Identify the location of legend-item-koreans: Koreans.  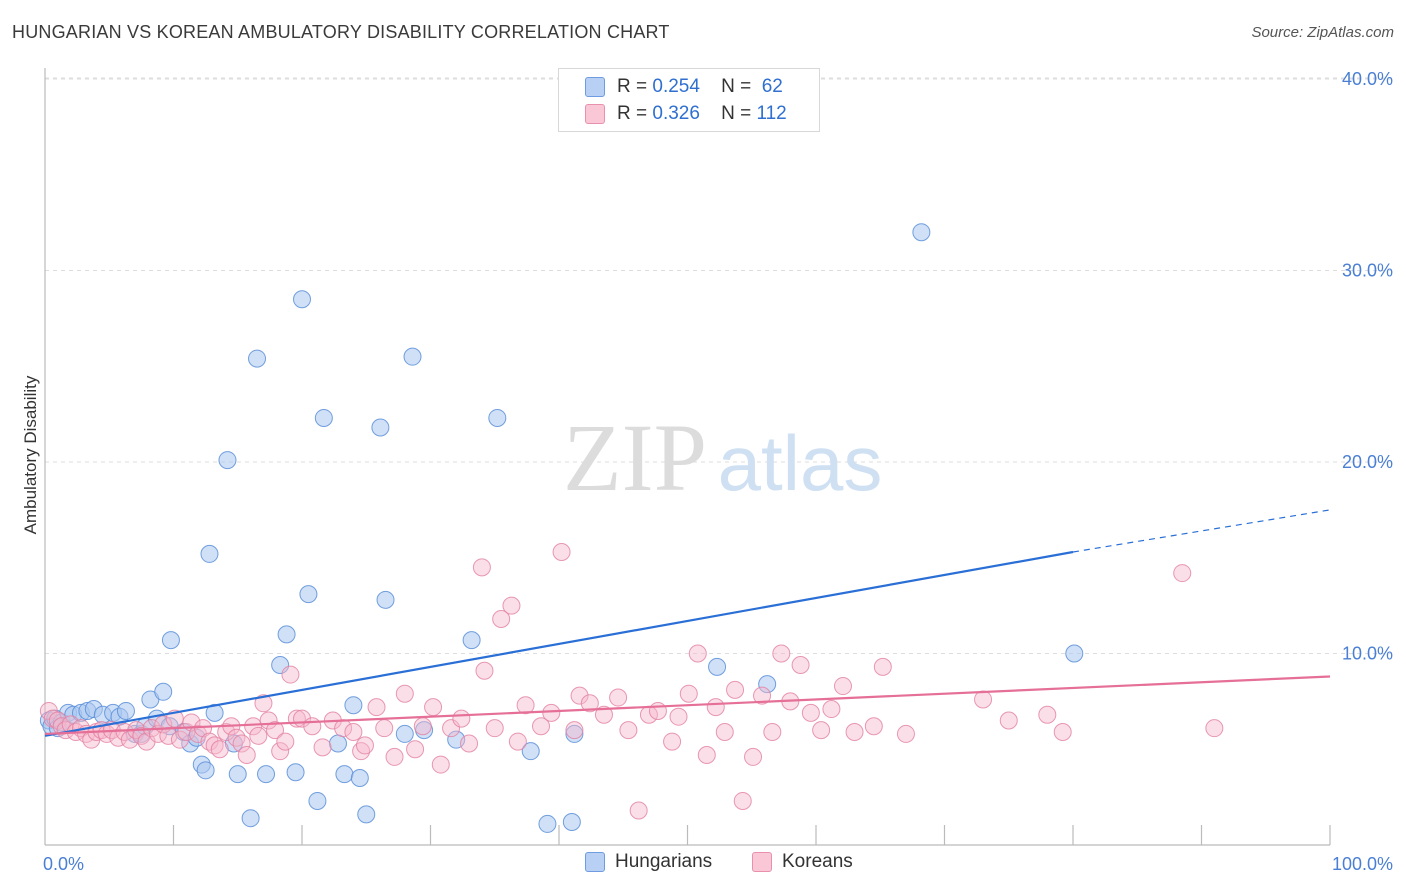
(802, 862).